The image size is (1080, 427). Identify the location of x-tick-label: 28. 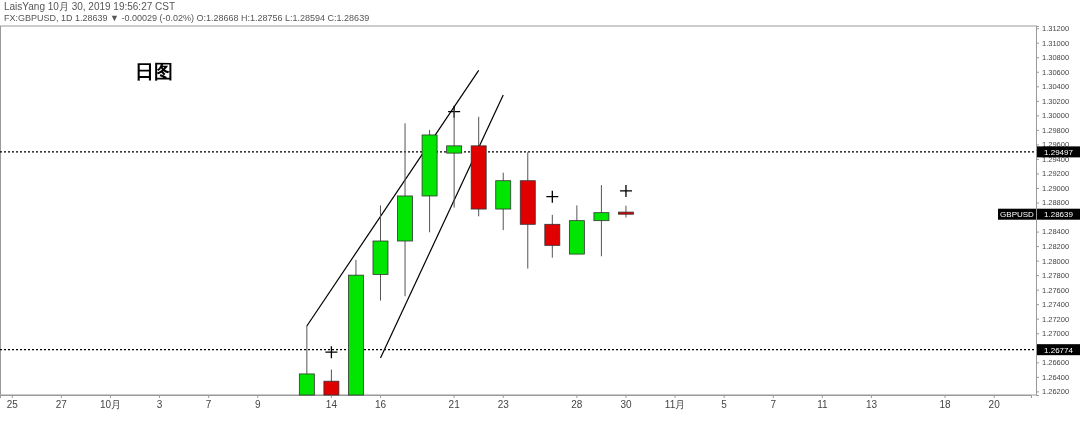
(577, 405).